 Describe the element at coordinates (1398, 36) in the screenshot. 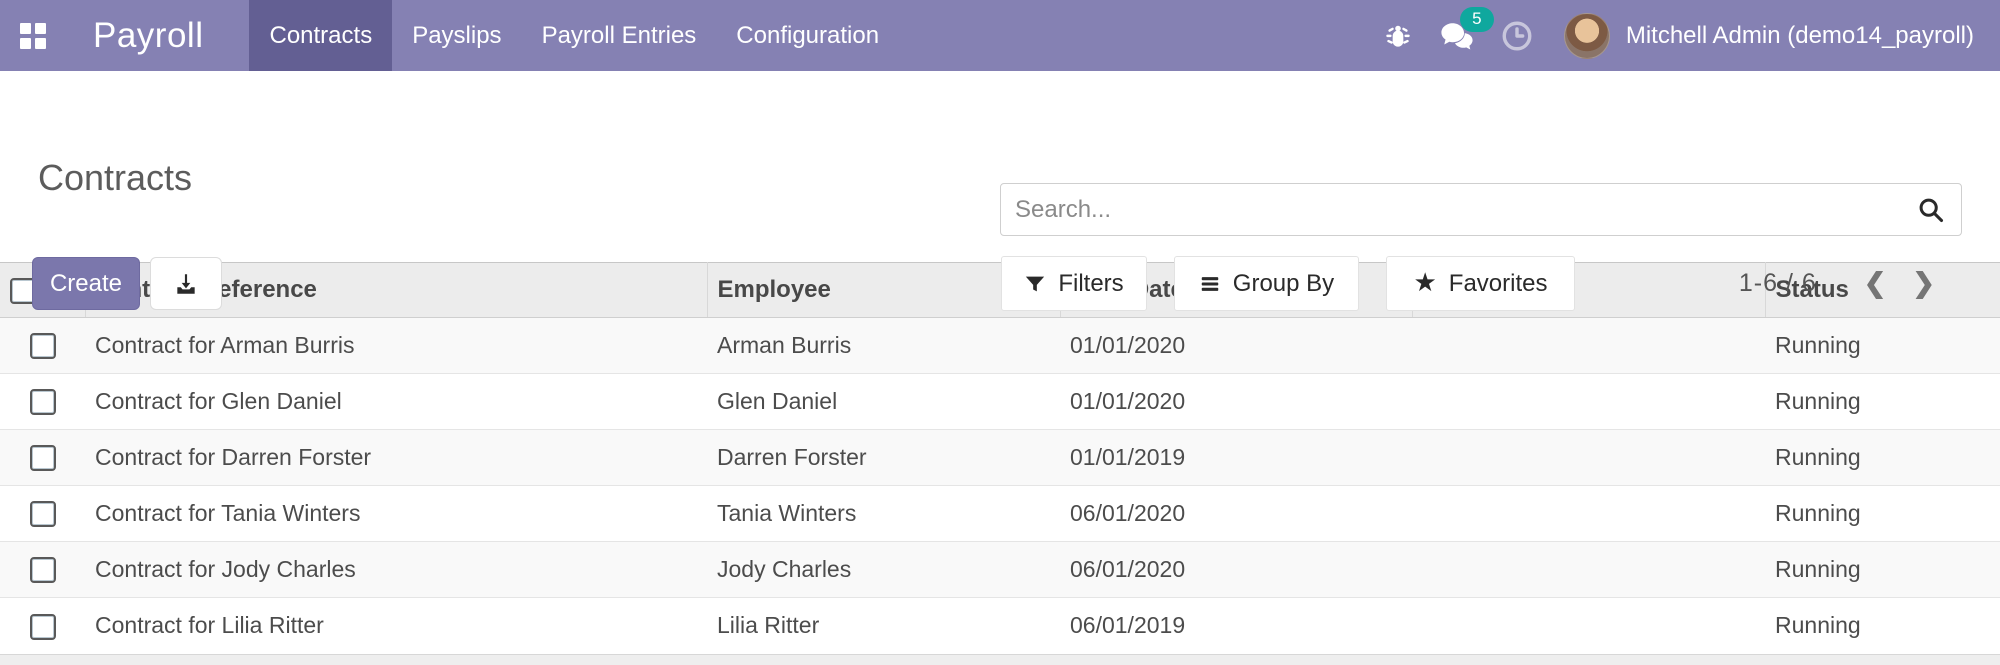

I see `debug-bug-icon` at that location.